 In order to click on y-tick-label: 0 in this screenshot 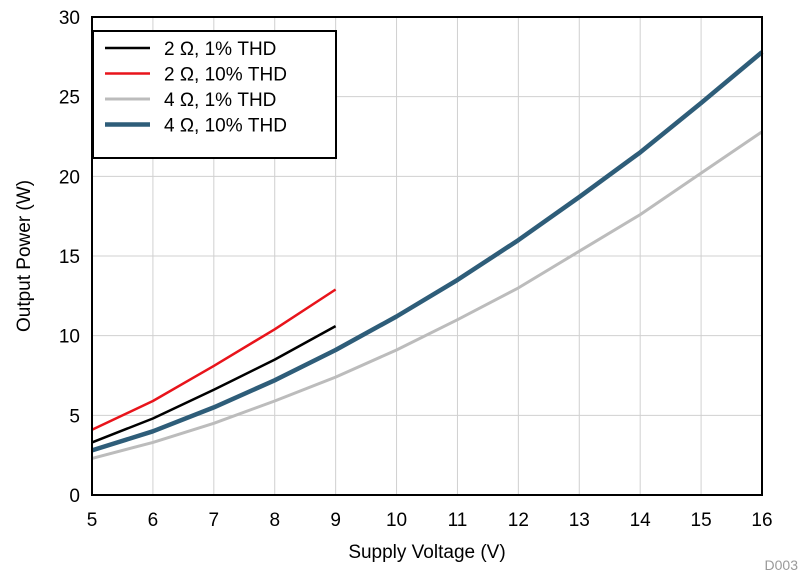, I will do `click(74, 496)`.